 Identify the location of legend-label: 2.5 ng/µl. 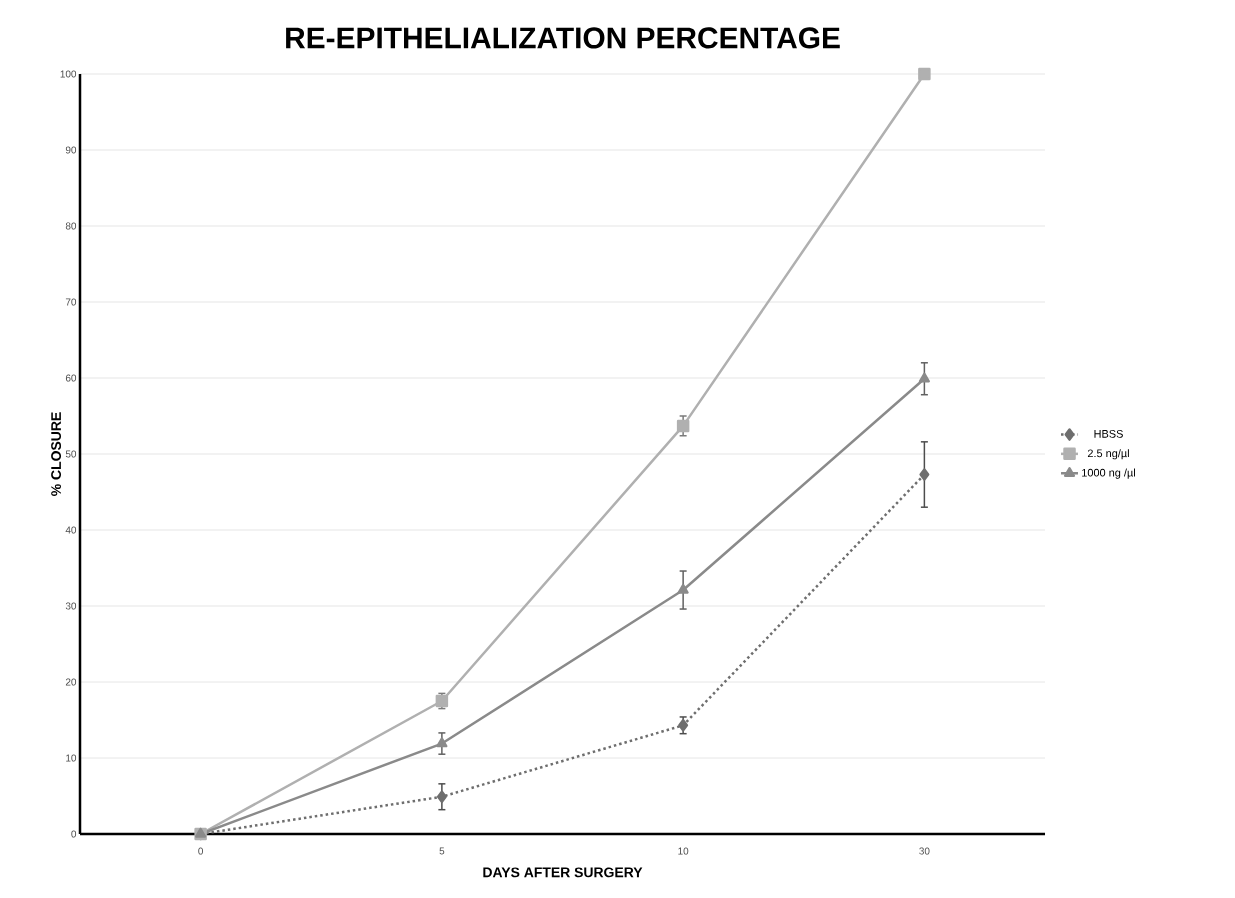
(1108, 454).